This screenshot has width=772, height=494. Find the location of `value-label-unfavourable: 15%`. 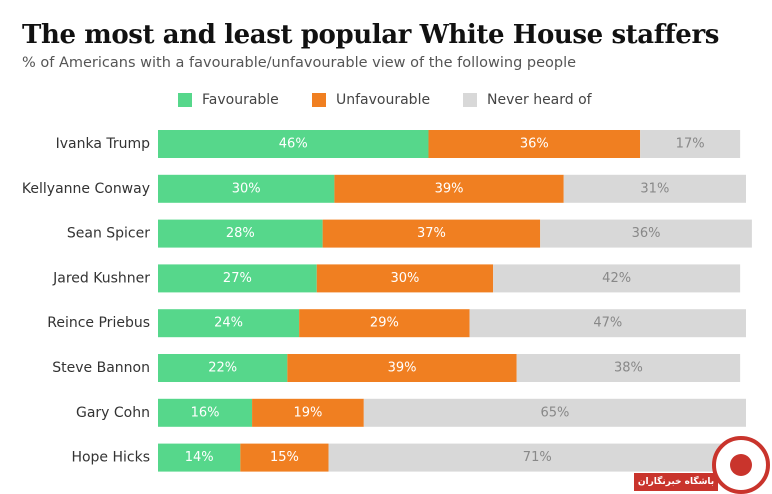

value-label-unfavourable: 15% is located at coordinates (284, 457).